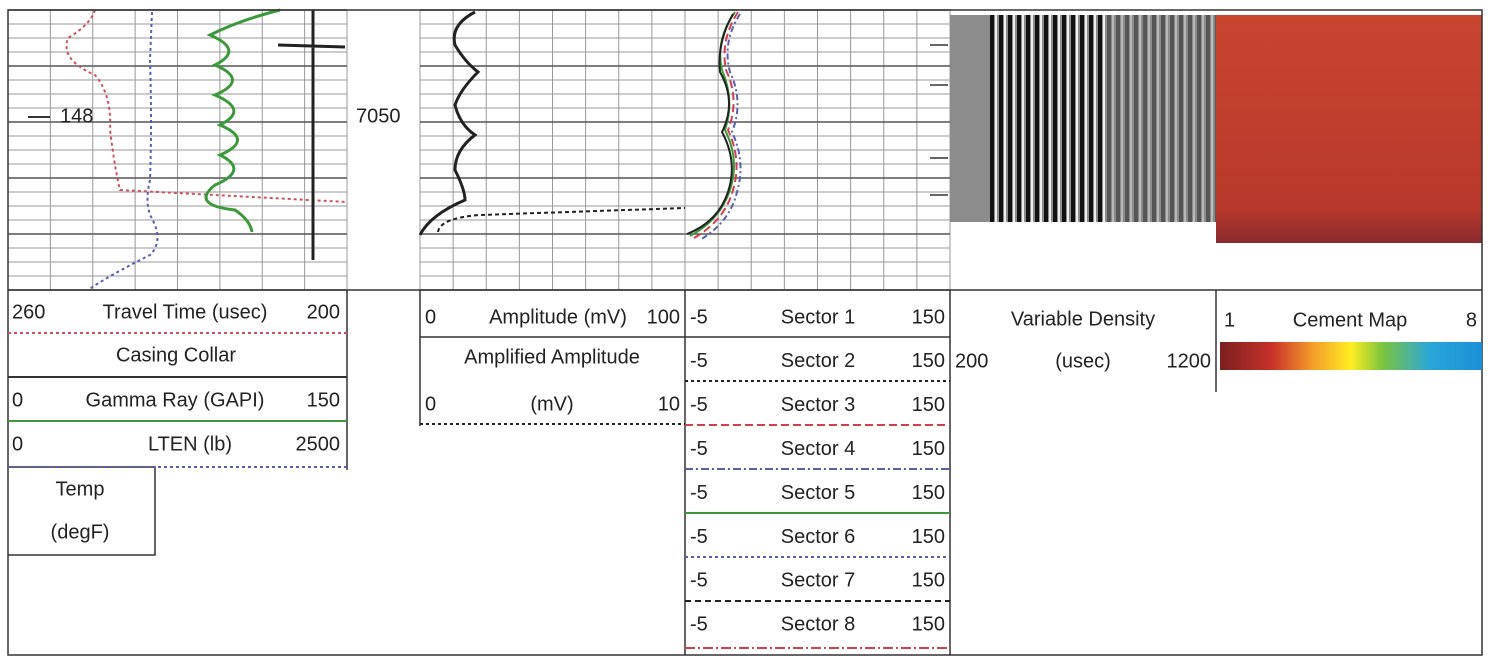  What do you see at coordinates (1350, 320) in the screenshot?
I see `curve-name: Cement Map` at bounding box center [1350, 320].